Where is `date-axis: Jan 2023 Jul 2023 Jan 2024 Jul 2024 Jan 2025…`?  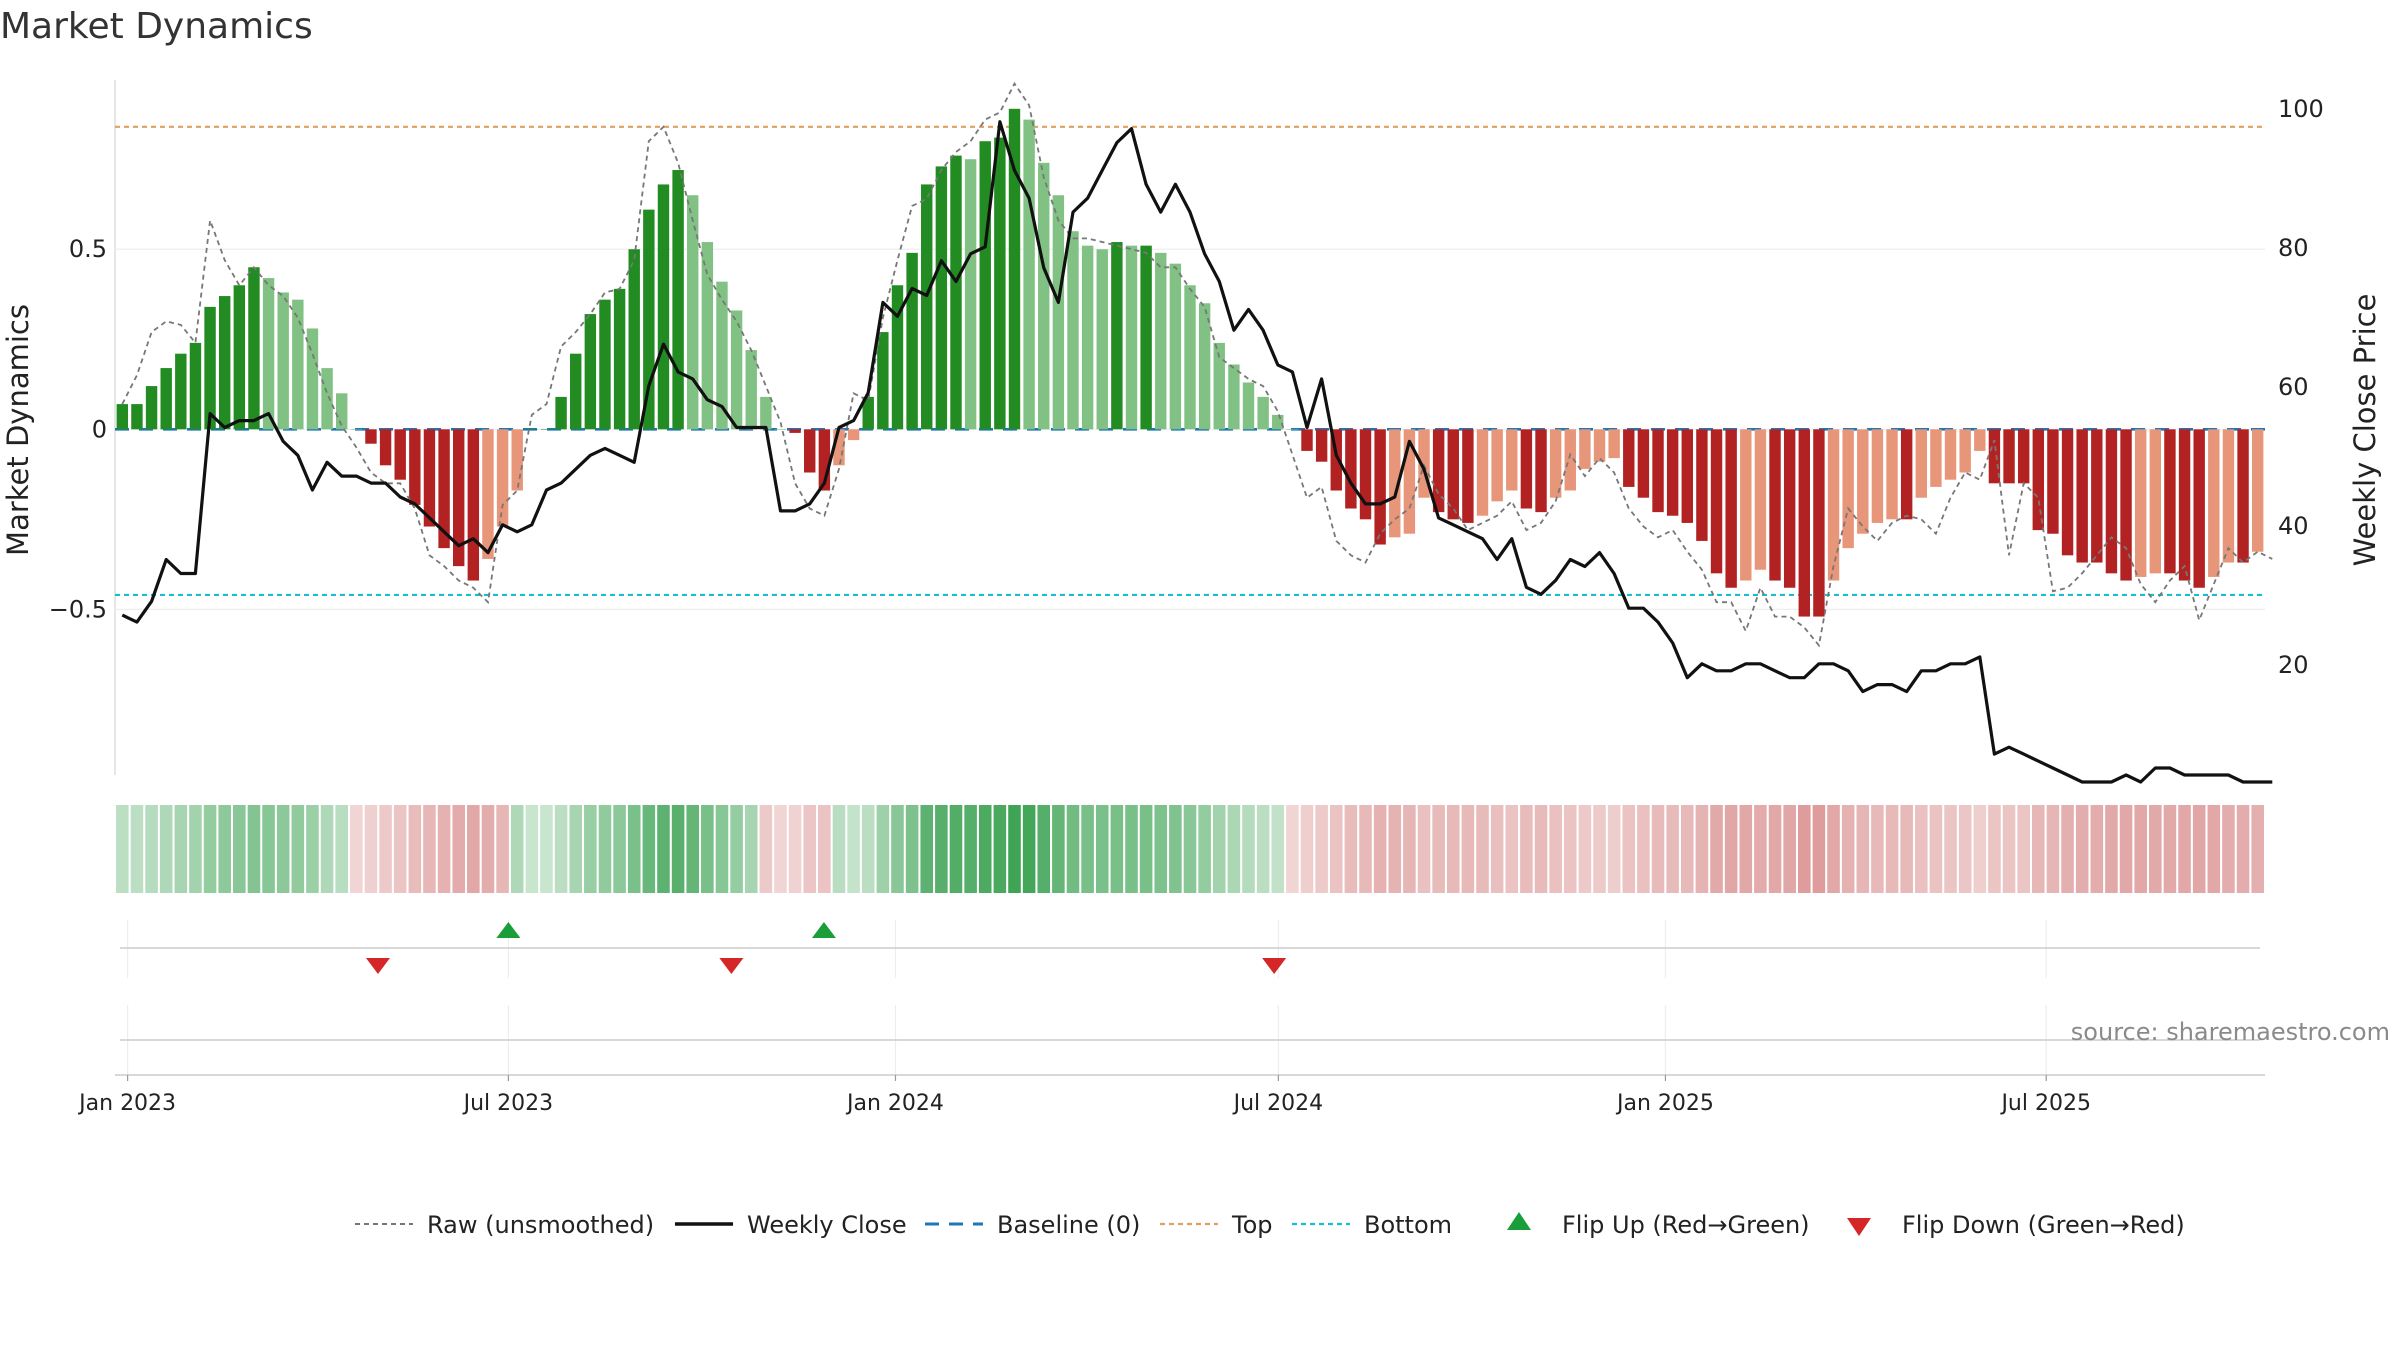
date-axis: Jan 2023 Jul 2023 Jan 2024 Jul 2024 Jan 2025… is located at coordinates (1084, 1095).